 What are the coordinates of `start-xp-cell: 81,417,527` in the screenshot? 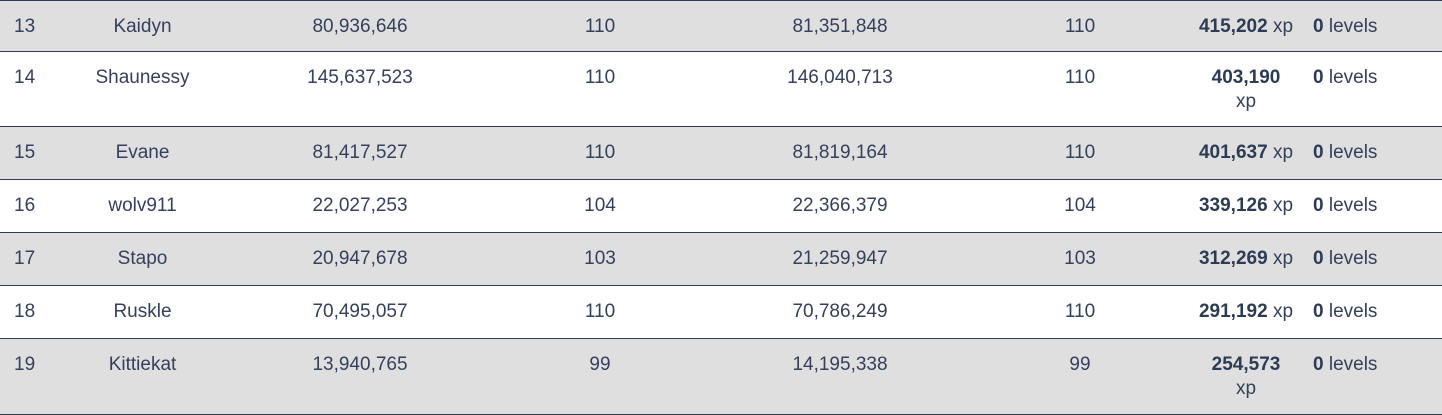 It's located at (360, 153).